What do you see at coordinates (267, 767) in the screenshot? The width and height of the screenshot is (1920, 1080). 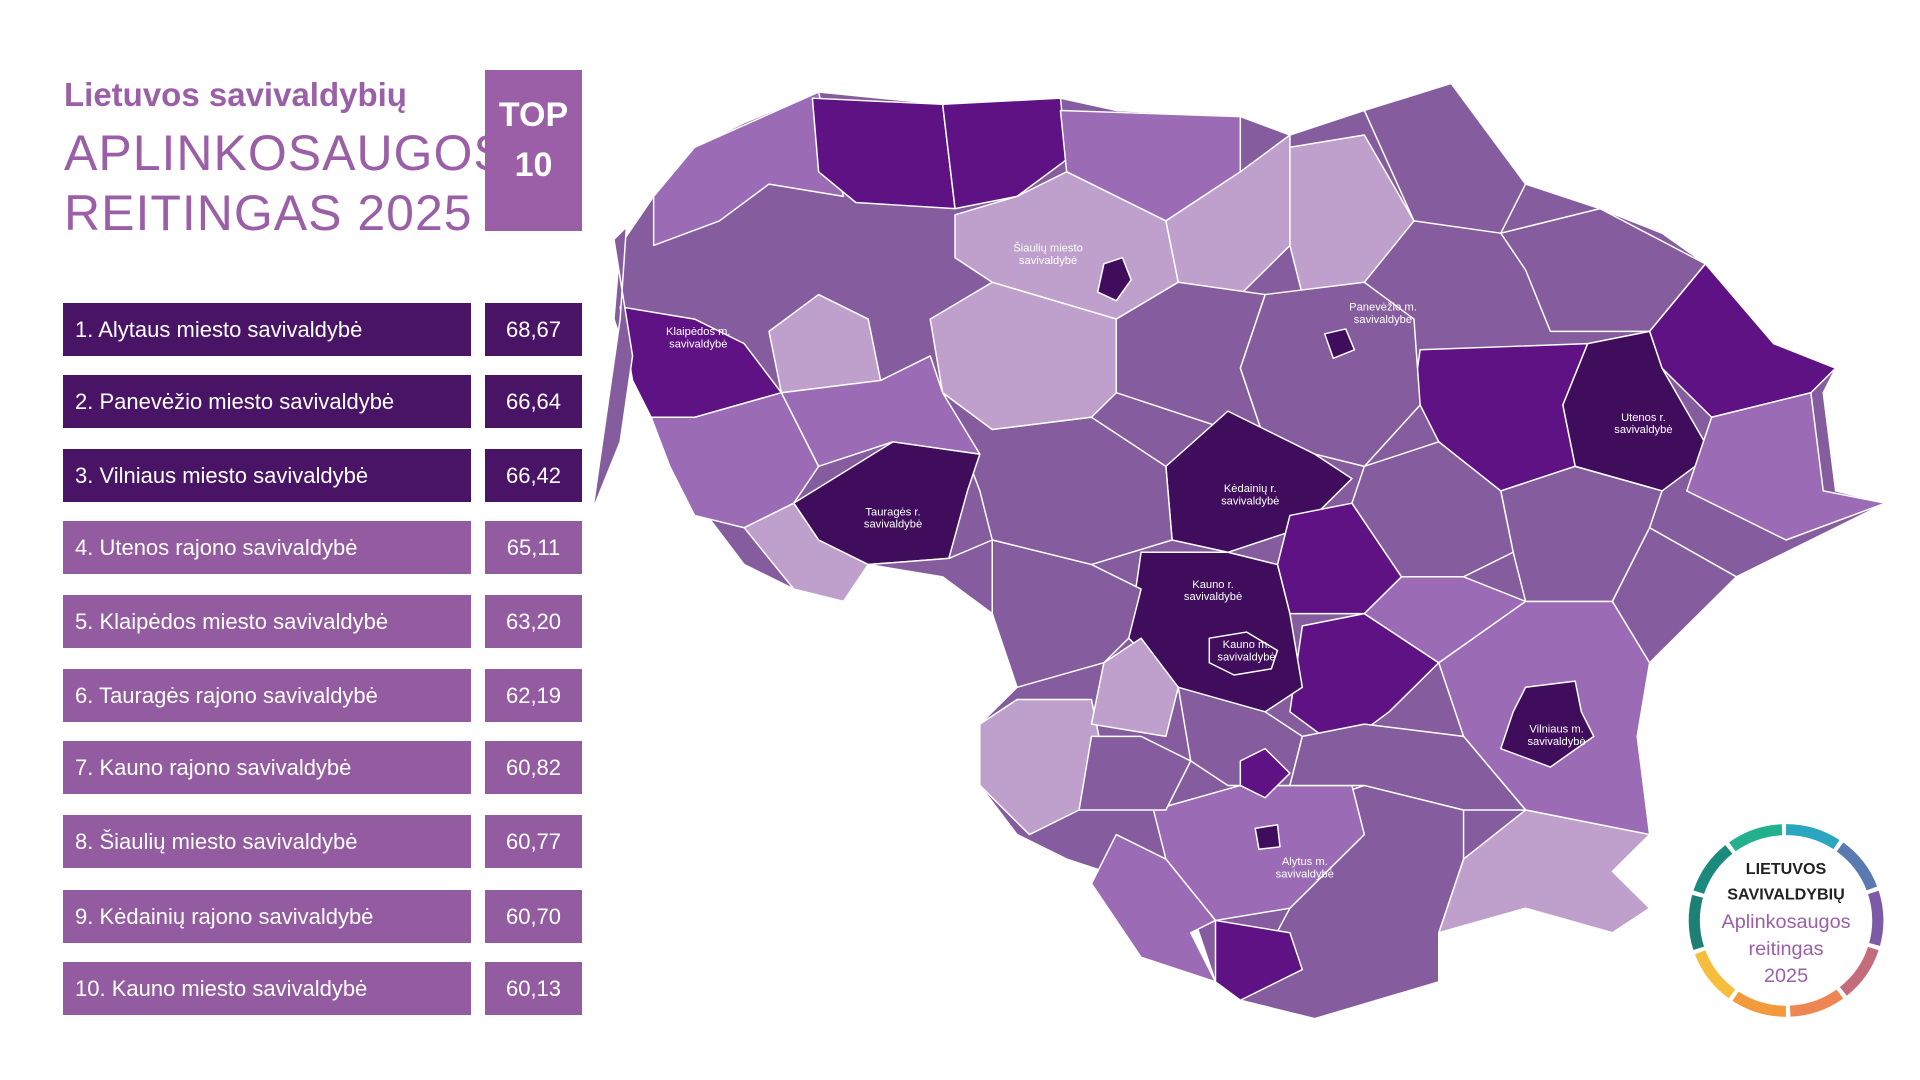 I see `municipality-name: 7. Kauno rajono savivaldybė` at bounding box center [267, 767].